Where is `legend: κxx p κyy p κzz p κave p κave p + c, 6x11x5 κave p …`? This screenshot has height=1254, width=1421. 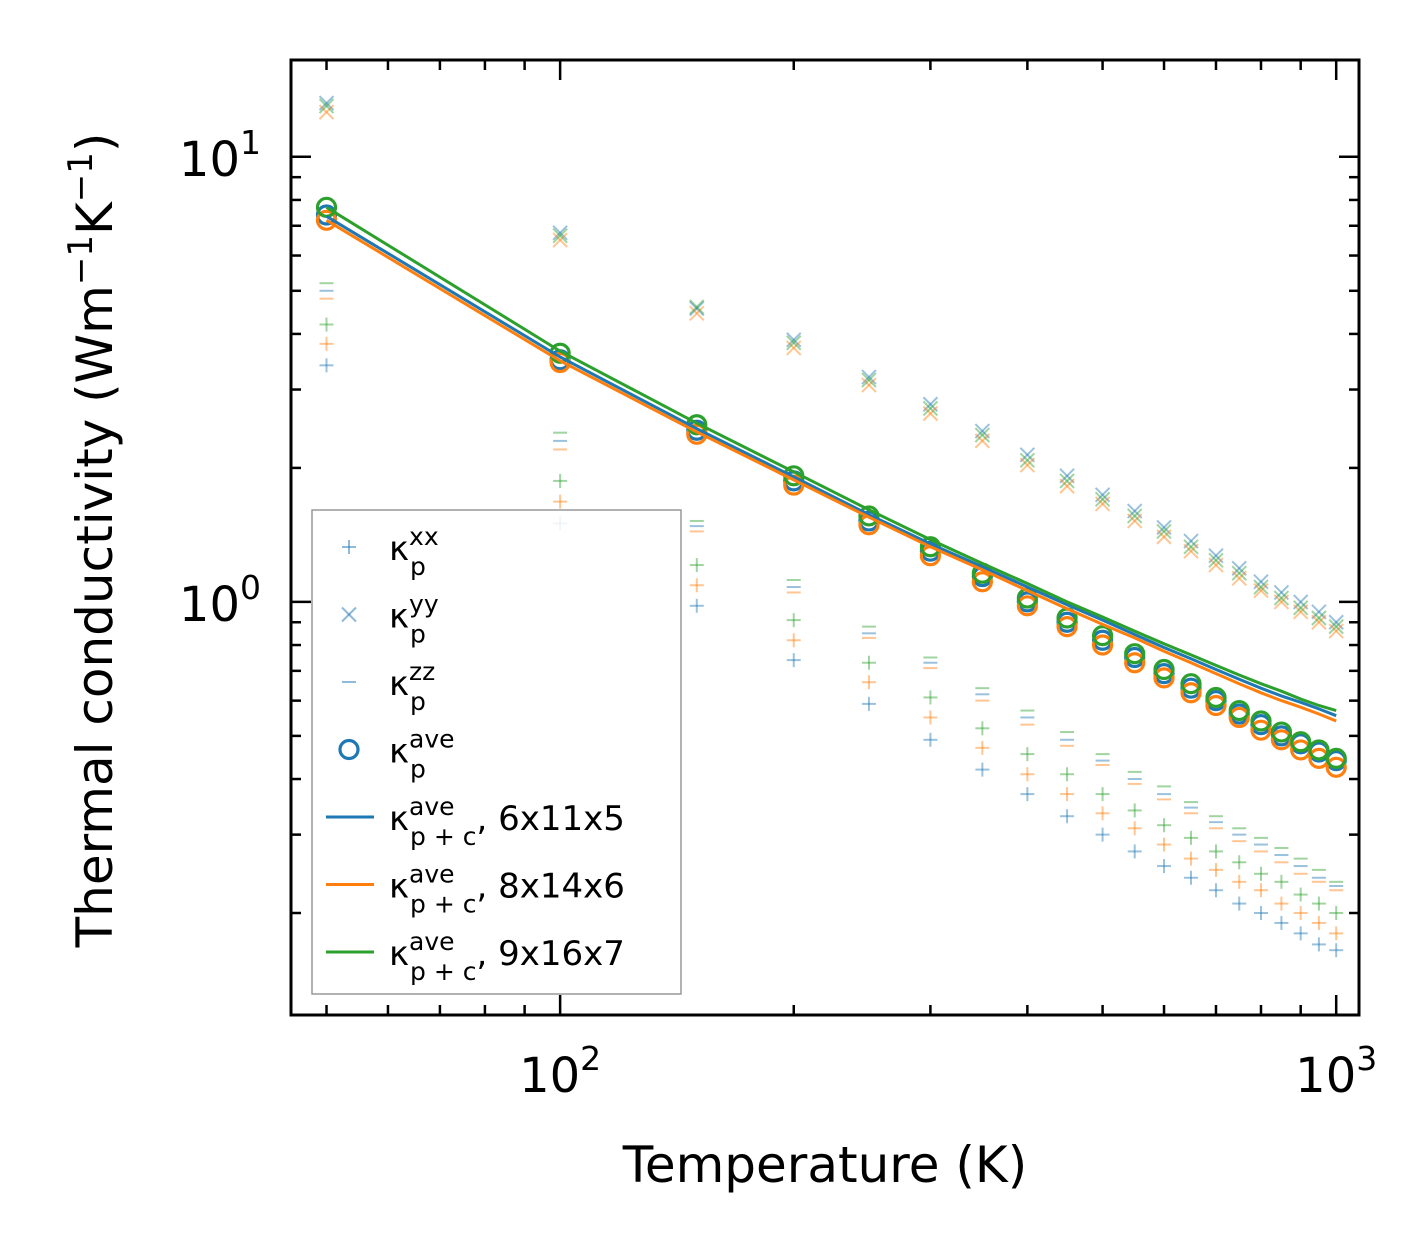
legend: κxx p κyy p κzz p κave p κave p + c, 6x11x5 κave p … is located at coordinates (496, 752).